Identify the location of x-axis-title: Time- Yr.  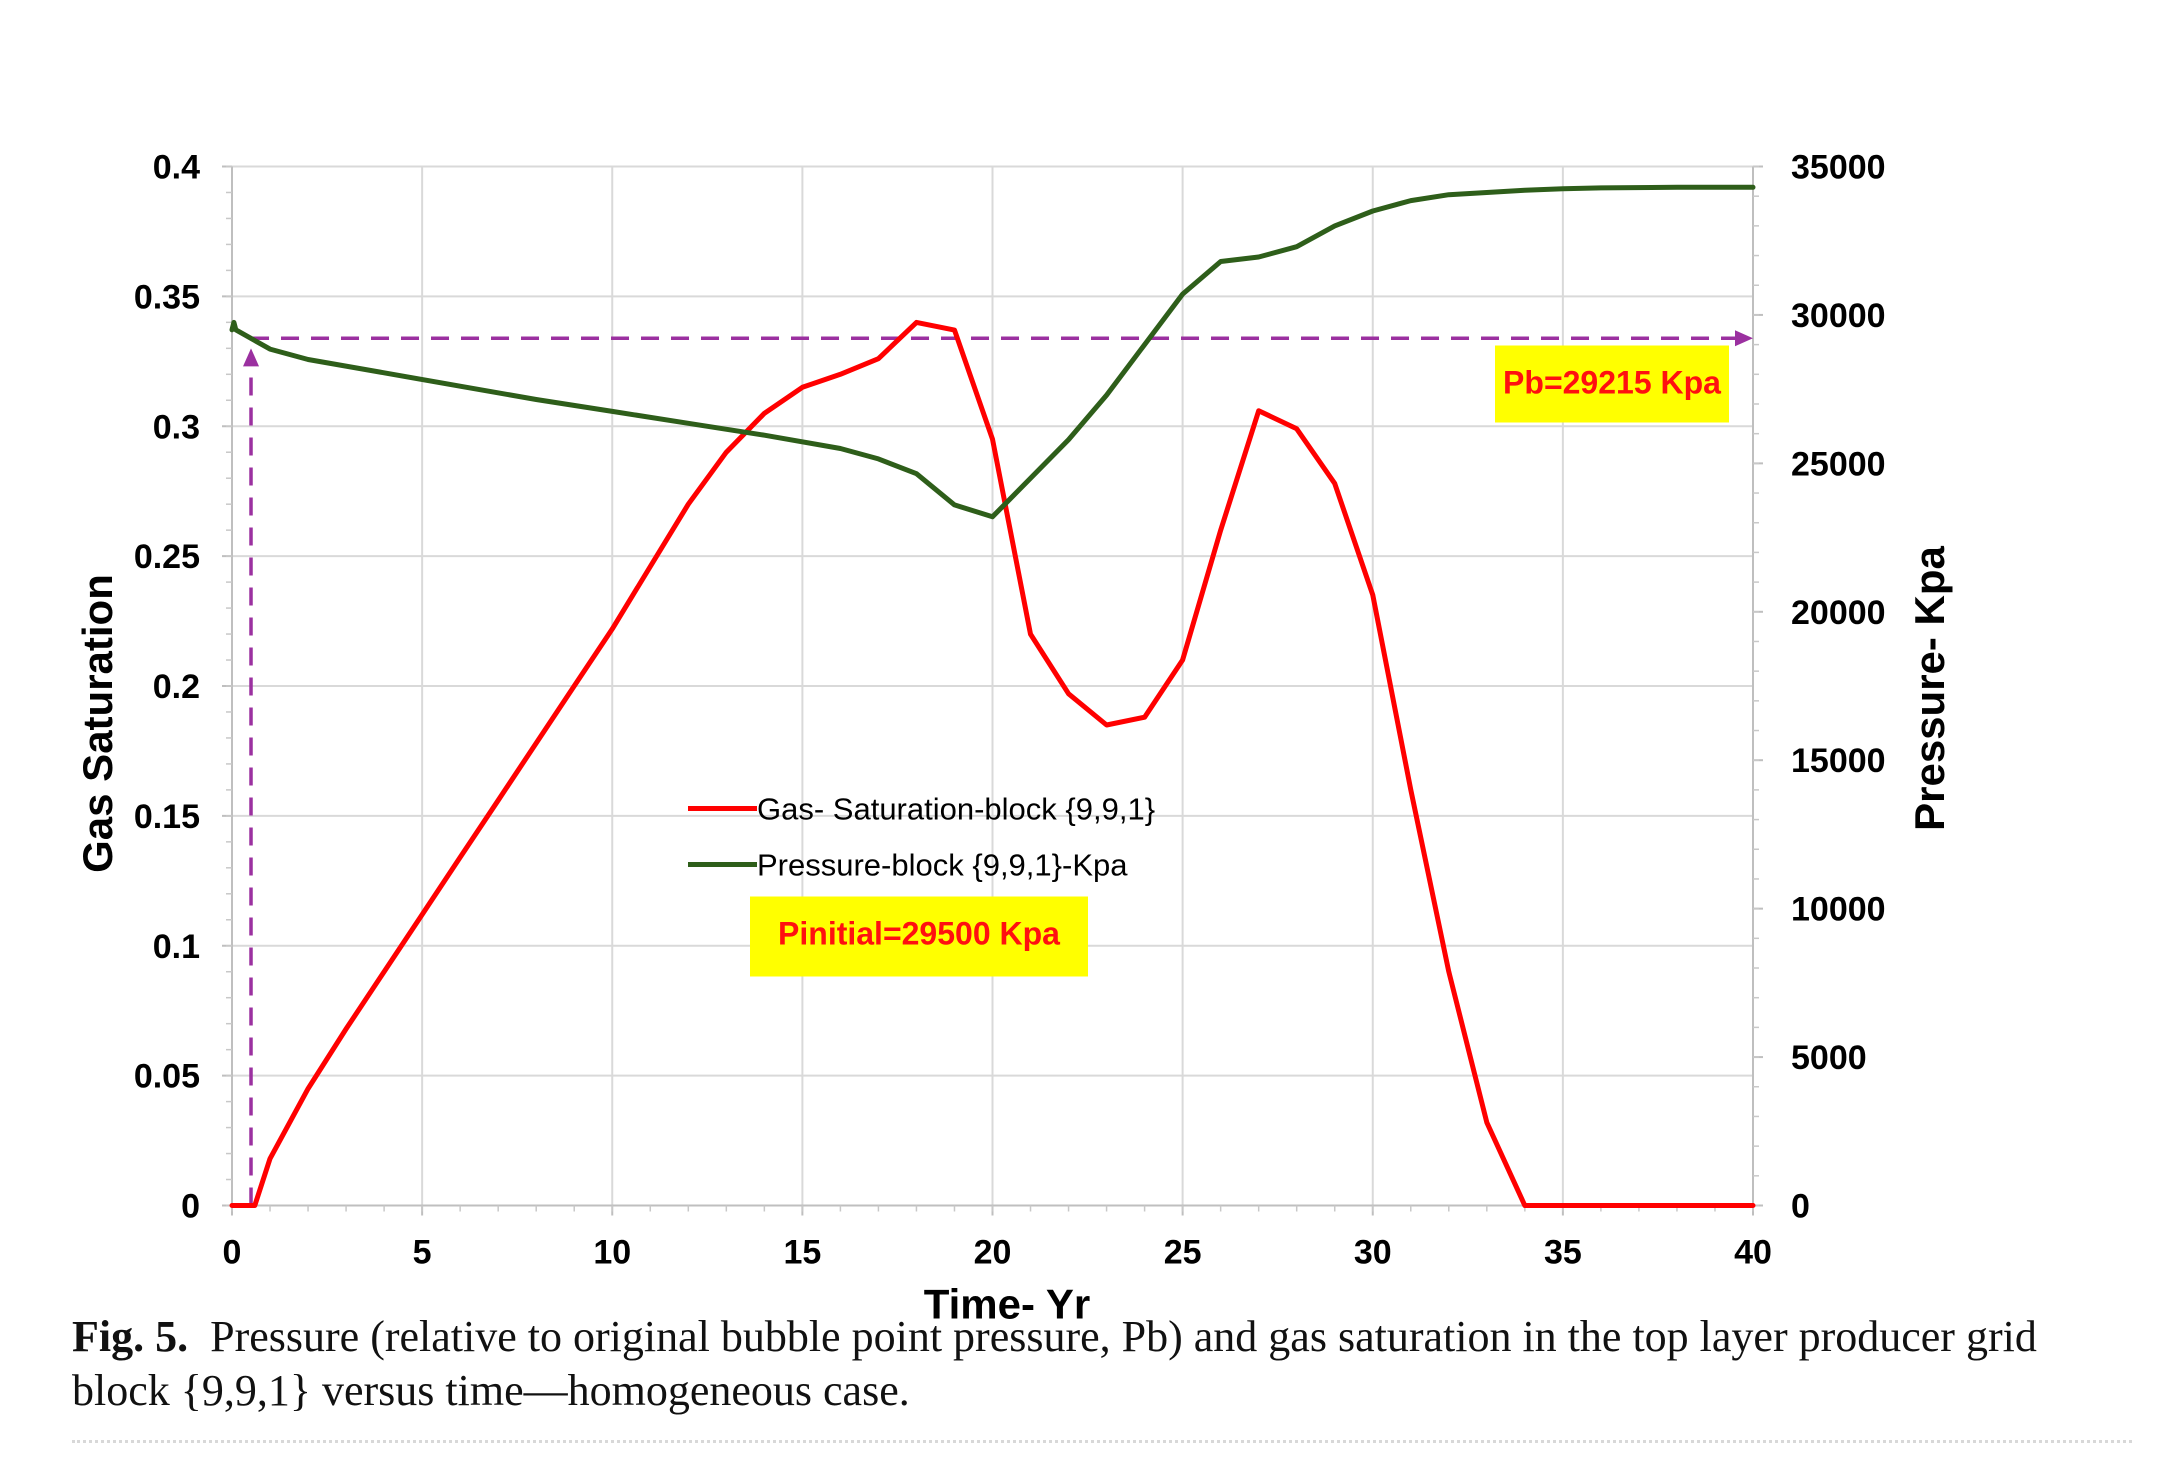
(1007, 1304).